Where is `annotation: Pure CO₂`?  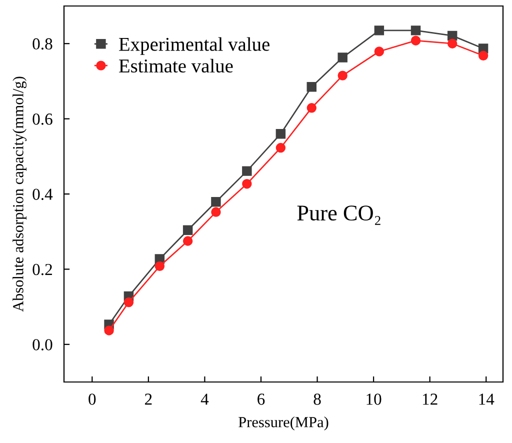 annotation: Pure CO₂ is located at coordinates (338, 215).